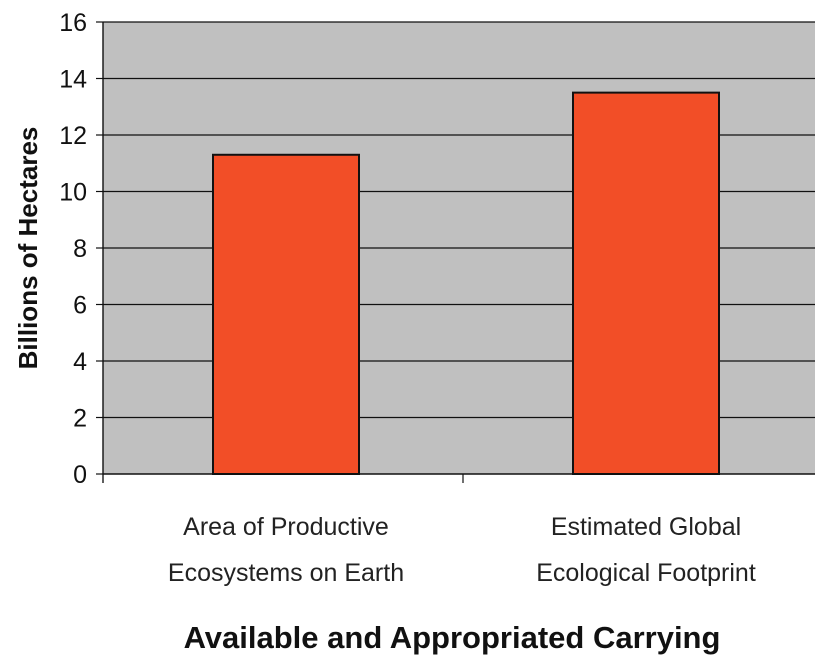 The image size is (815, 660). What do you see at coordinates (286, 527) in the screenshot?
I see `x-category-label: Area of Productive` at bounding box center [286, 527].